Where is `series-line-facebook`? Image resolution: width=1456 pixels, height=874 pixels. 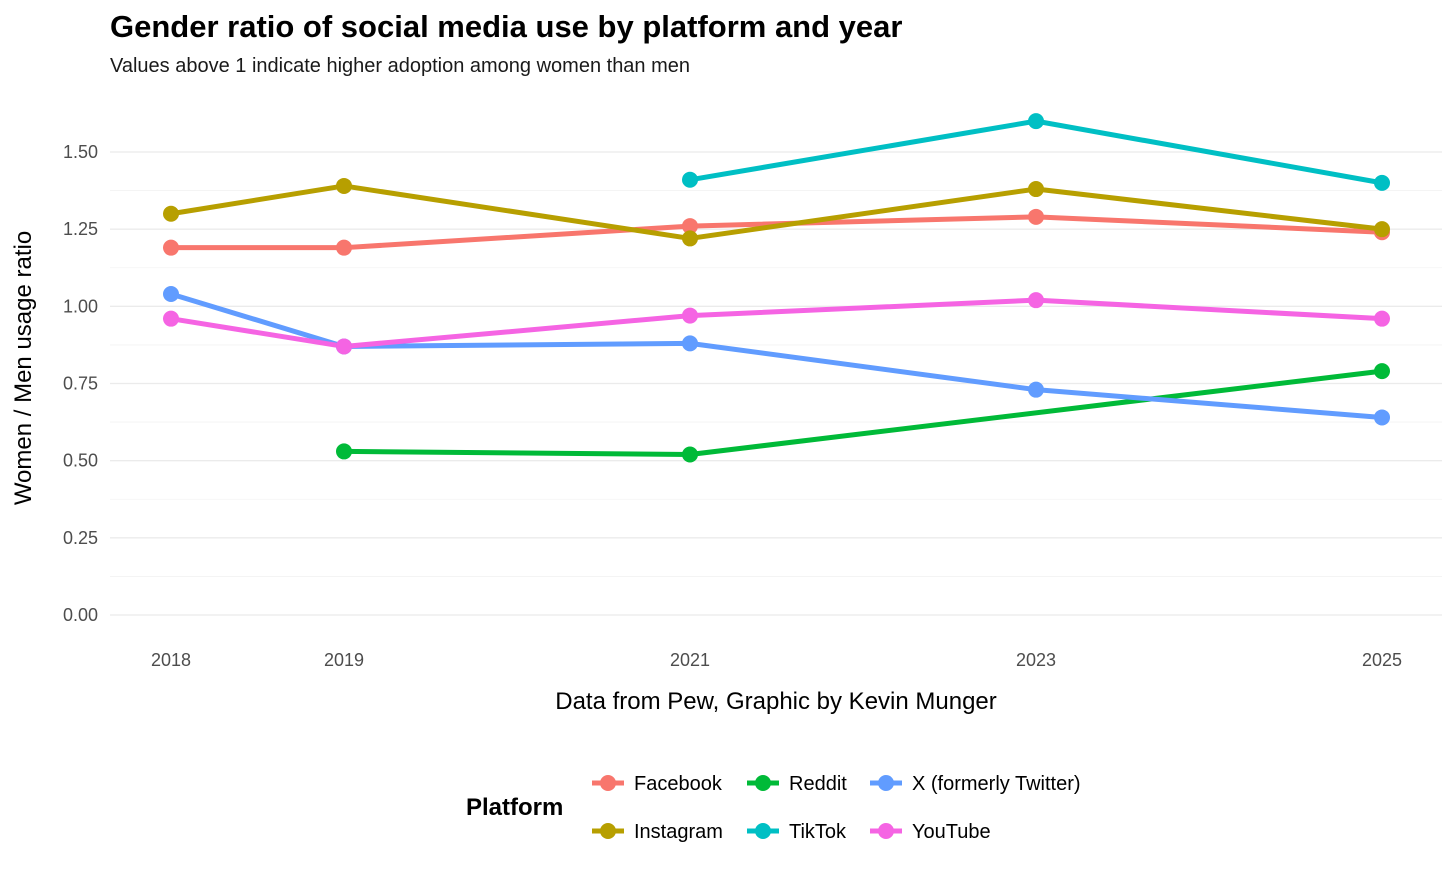
series-line-facebook is located at coordinates (777, 232).